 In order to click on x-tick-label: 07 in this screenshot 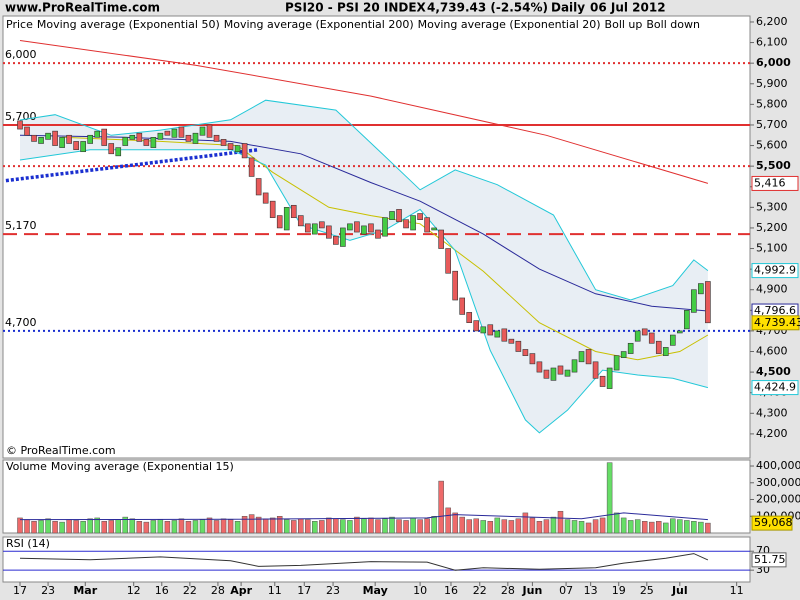, I will do `click(566, 590)`.